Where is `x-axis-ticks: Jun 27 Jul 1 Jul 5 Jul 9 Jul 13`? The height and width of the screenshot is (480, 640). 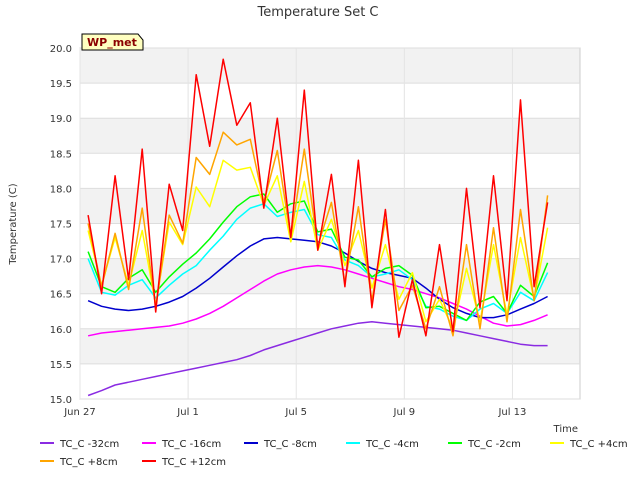
x-axis-ticks: Jun 27 Jul 1 Jul 5 Jul 9 Jul 13 is located at coordinates (294, 412).